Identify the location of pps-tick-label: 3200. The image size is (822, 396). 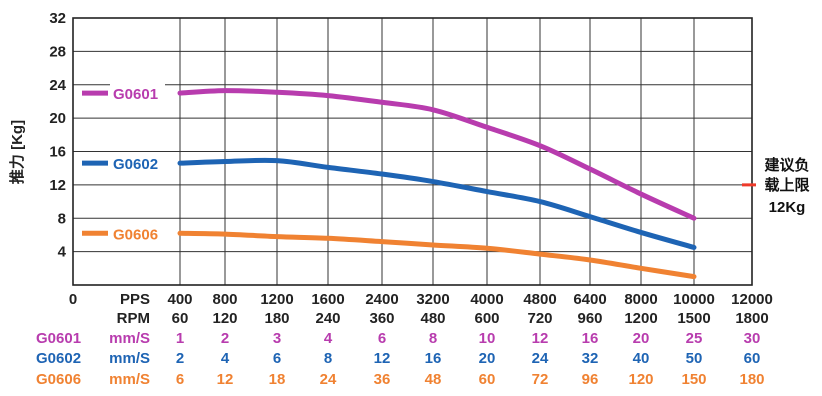
(432, 299).